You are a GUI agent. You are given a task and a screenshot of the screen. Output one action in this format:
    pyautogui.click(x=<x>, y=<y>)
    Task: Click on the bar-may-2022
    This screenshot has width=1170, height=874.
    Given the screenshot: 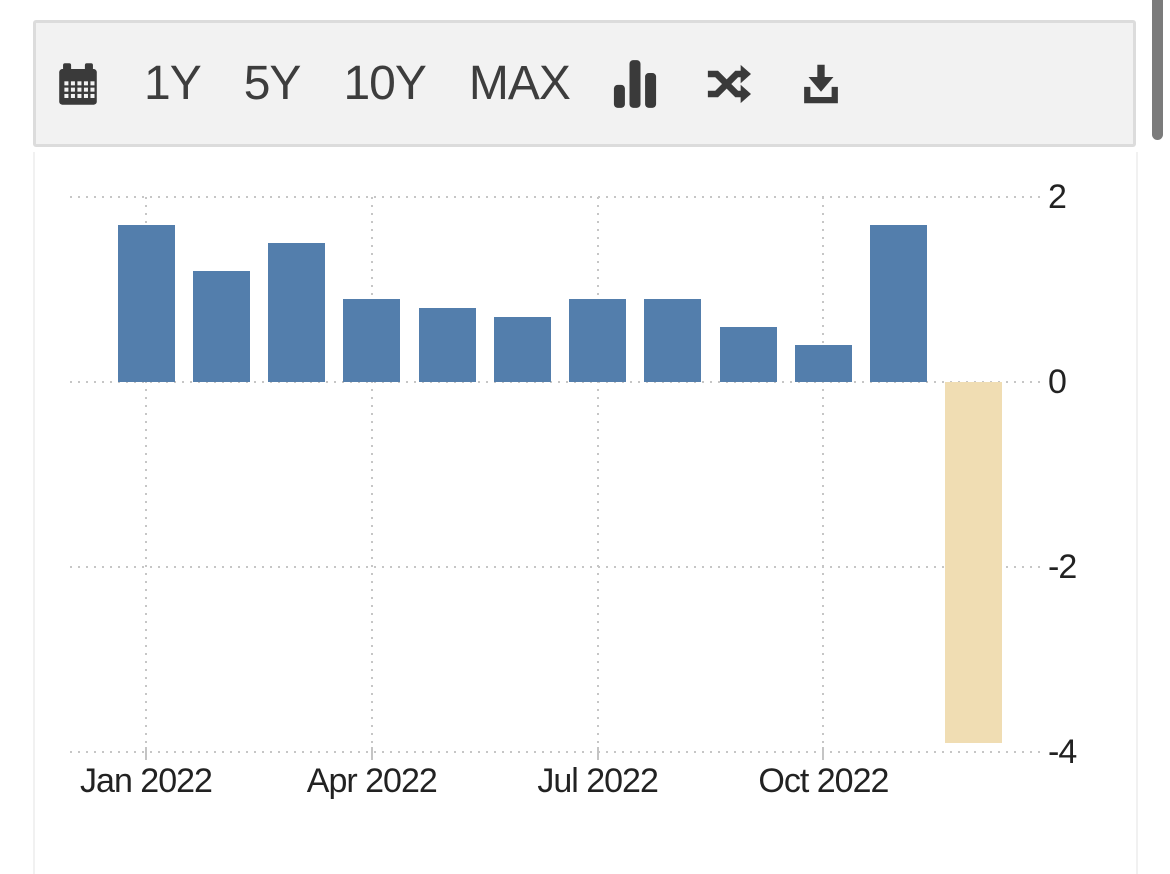 What is the action you would take?
    pyautogui.click(x=447, y=345)
    